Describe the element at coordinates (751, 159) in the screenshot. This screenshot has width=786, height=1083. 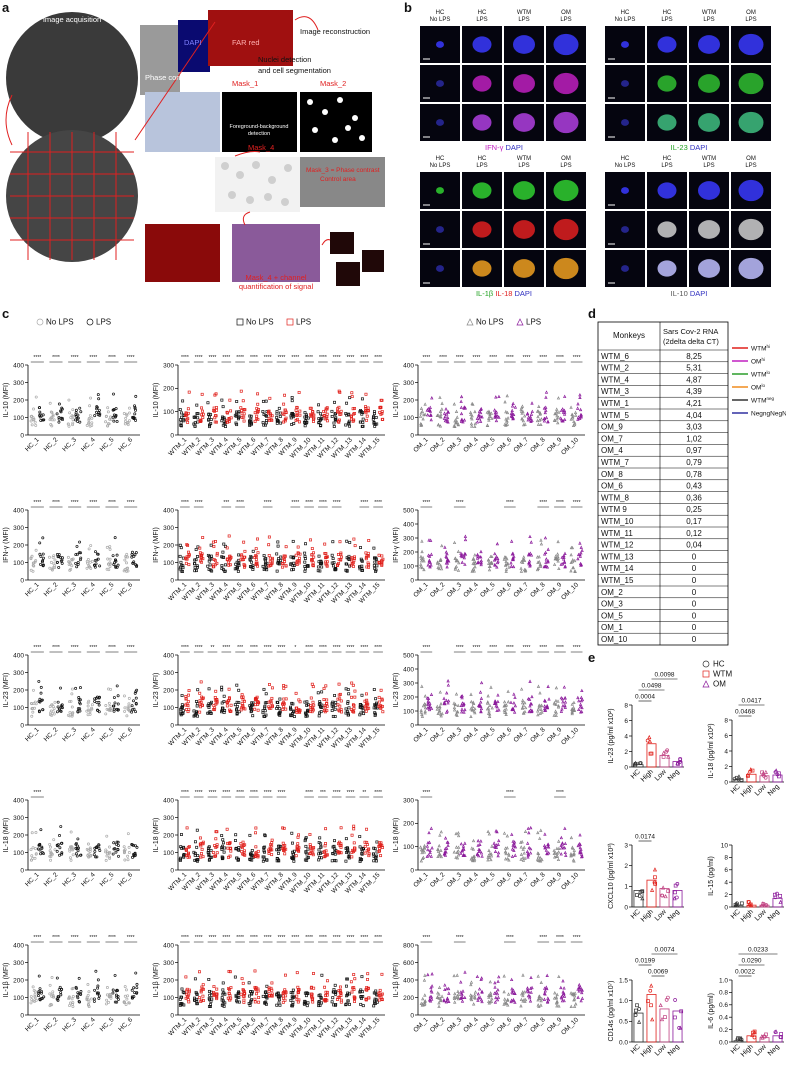
I see `column-header: OM` at that location.